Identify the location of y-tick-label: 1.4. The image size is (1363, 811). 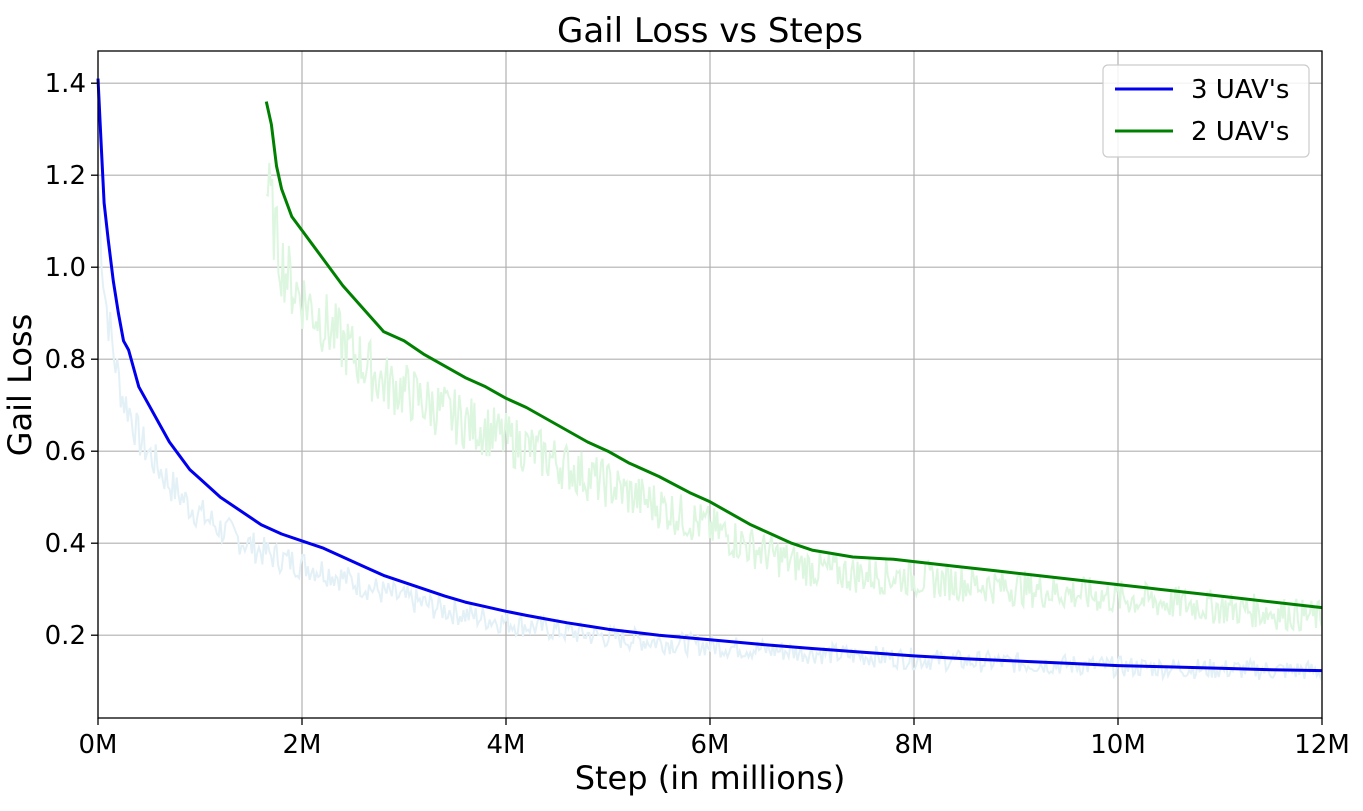
(65, 84).